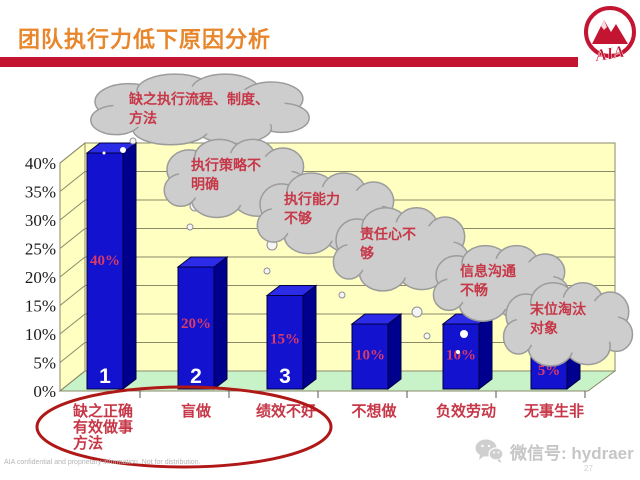 Image resolution: width=640 pixels, height=480 pixels. I want to click on category-label-6: 无事生非, so click(553, 411).